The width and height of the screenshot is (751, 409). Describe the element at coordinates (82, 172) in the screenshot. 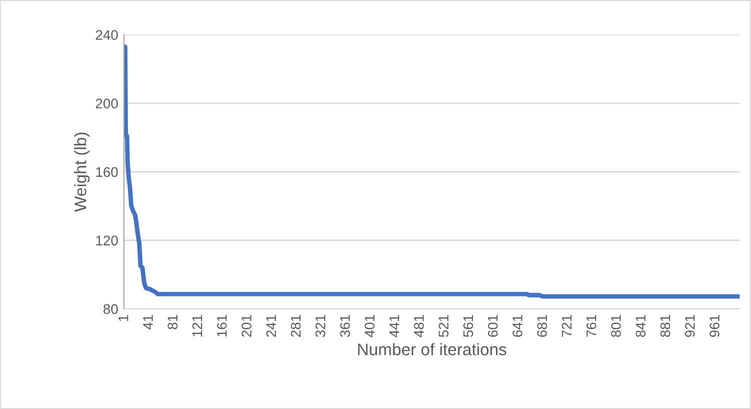

I see `y-axis-title: Weight (lb)` at that location.